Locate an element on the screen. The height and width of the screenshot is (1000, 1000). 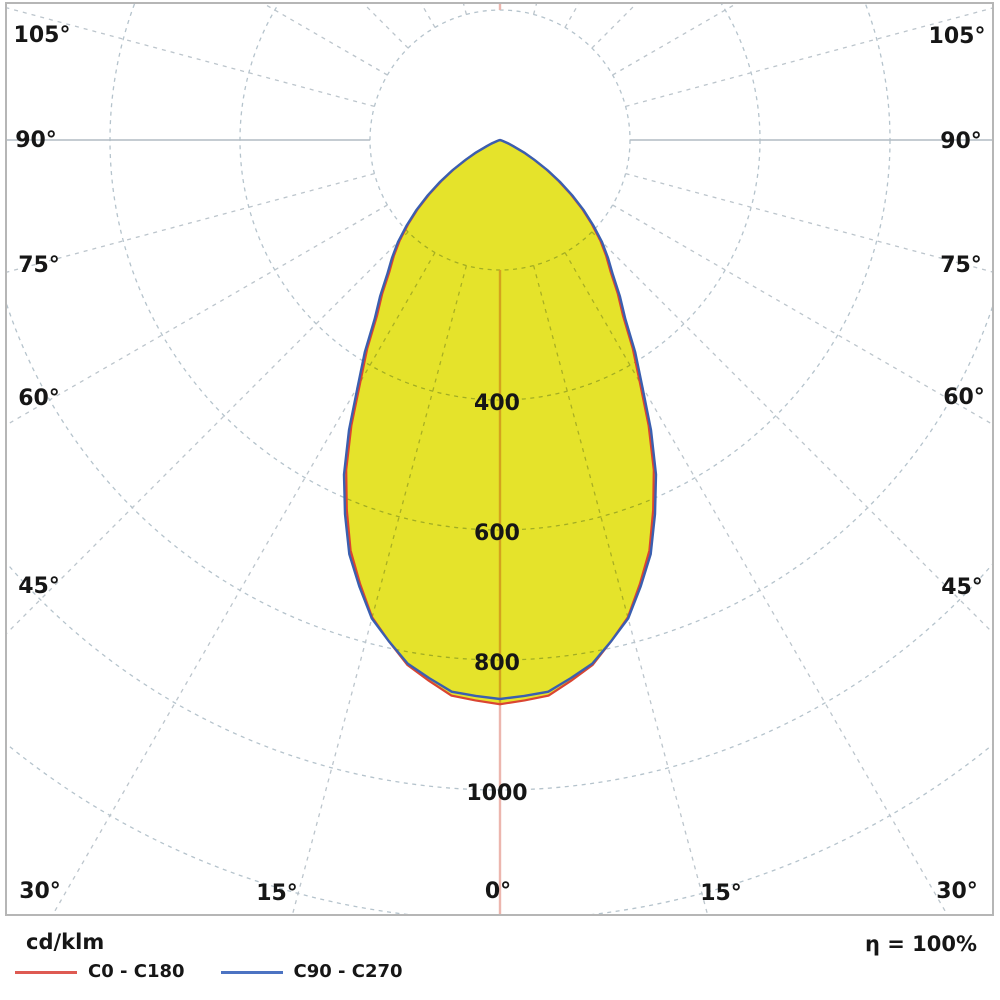
legend-item: C90 - C270 is located at coordinates (311, 971).